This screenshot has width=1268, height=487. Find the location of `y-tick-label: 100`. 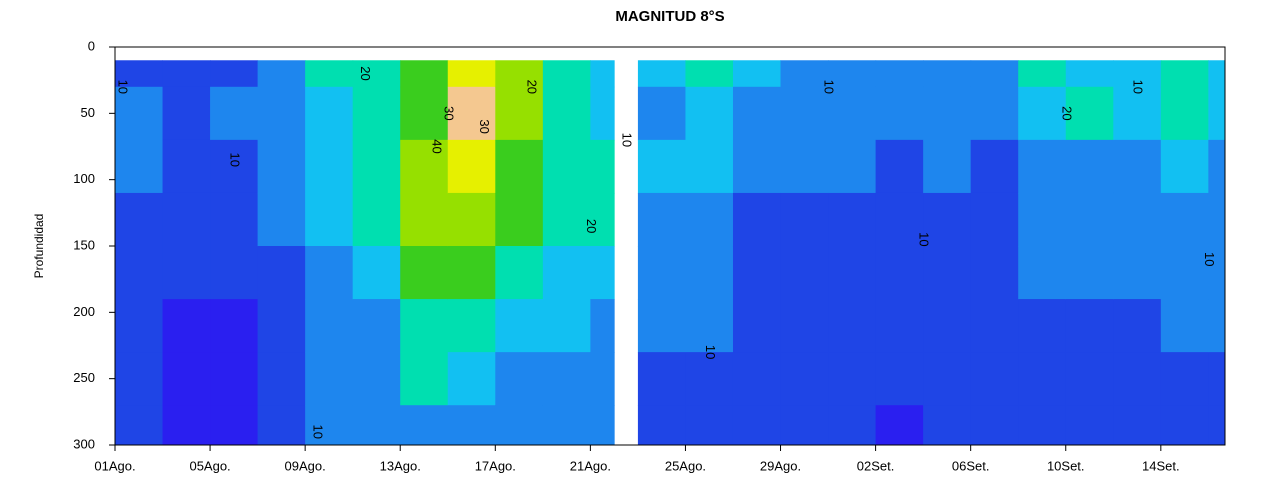

y-tick-label: 100 is located at coordinates (84, 178).